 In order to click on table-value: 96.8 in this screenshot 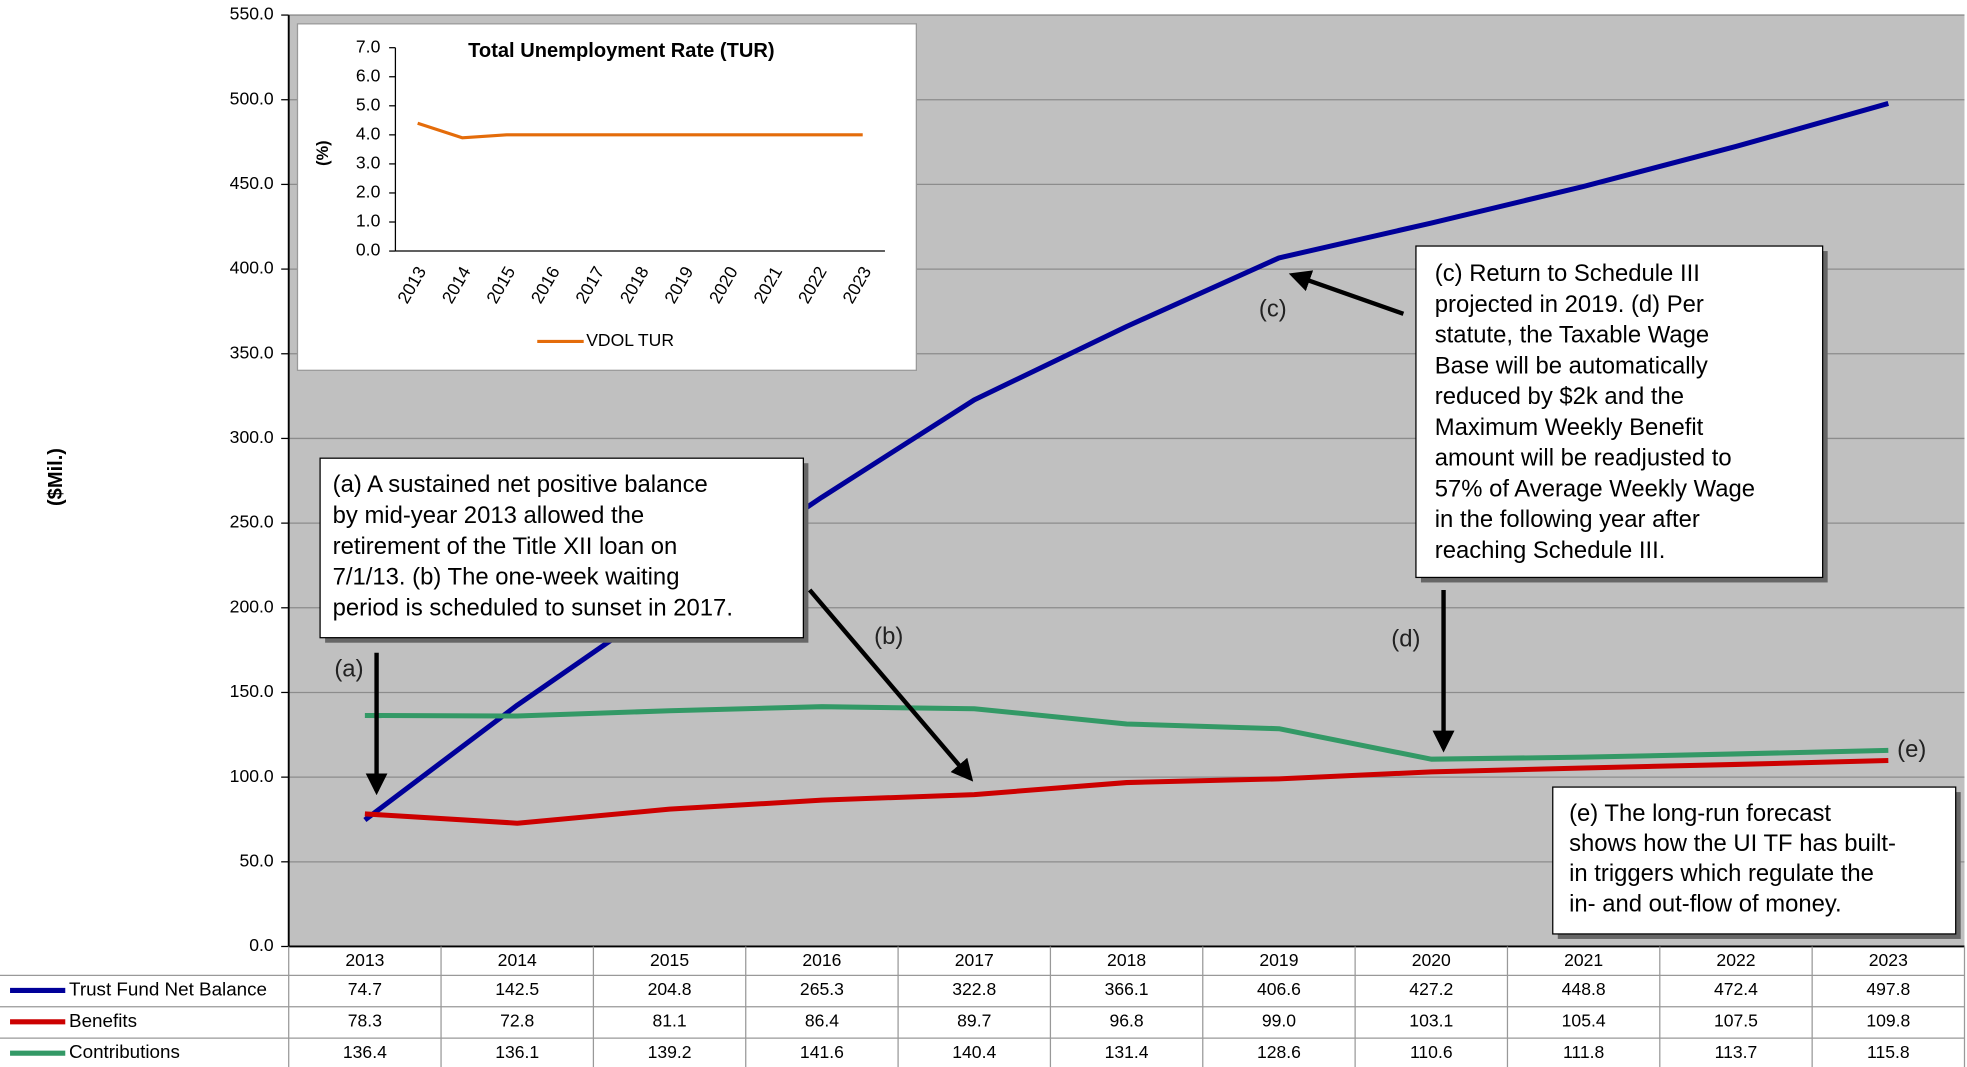, I will do `click(1127, 1020)`.